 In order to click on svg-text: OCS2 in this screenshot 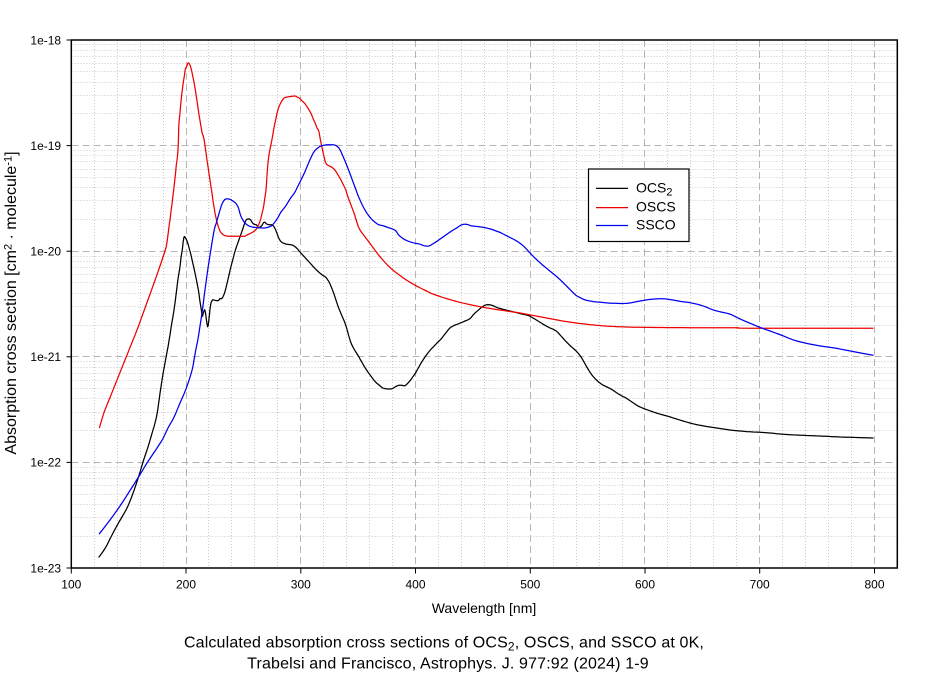, I will do `click(654, 188)`.